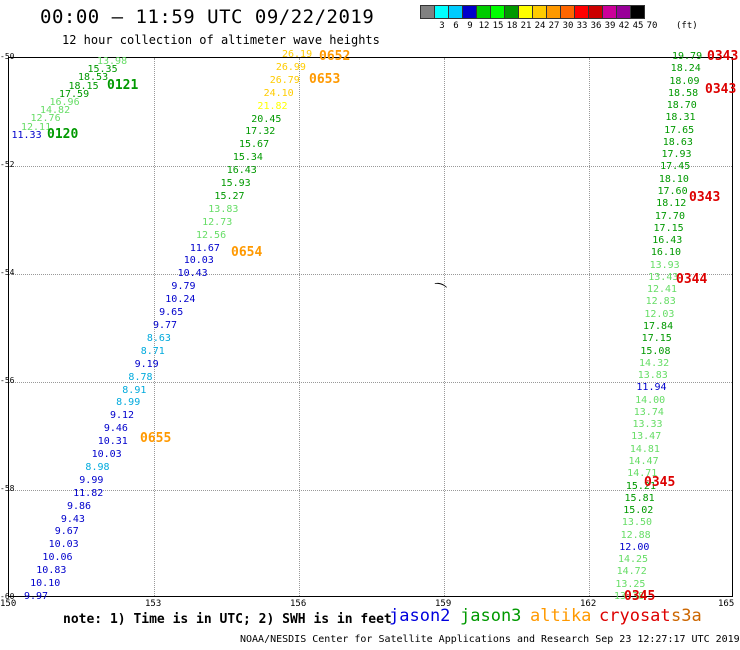  What do you see at coordinates (165, 325) in the screenshot?
I see `wave-height-value: 9.77` at bounding box center [165, 325].